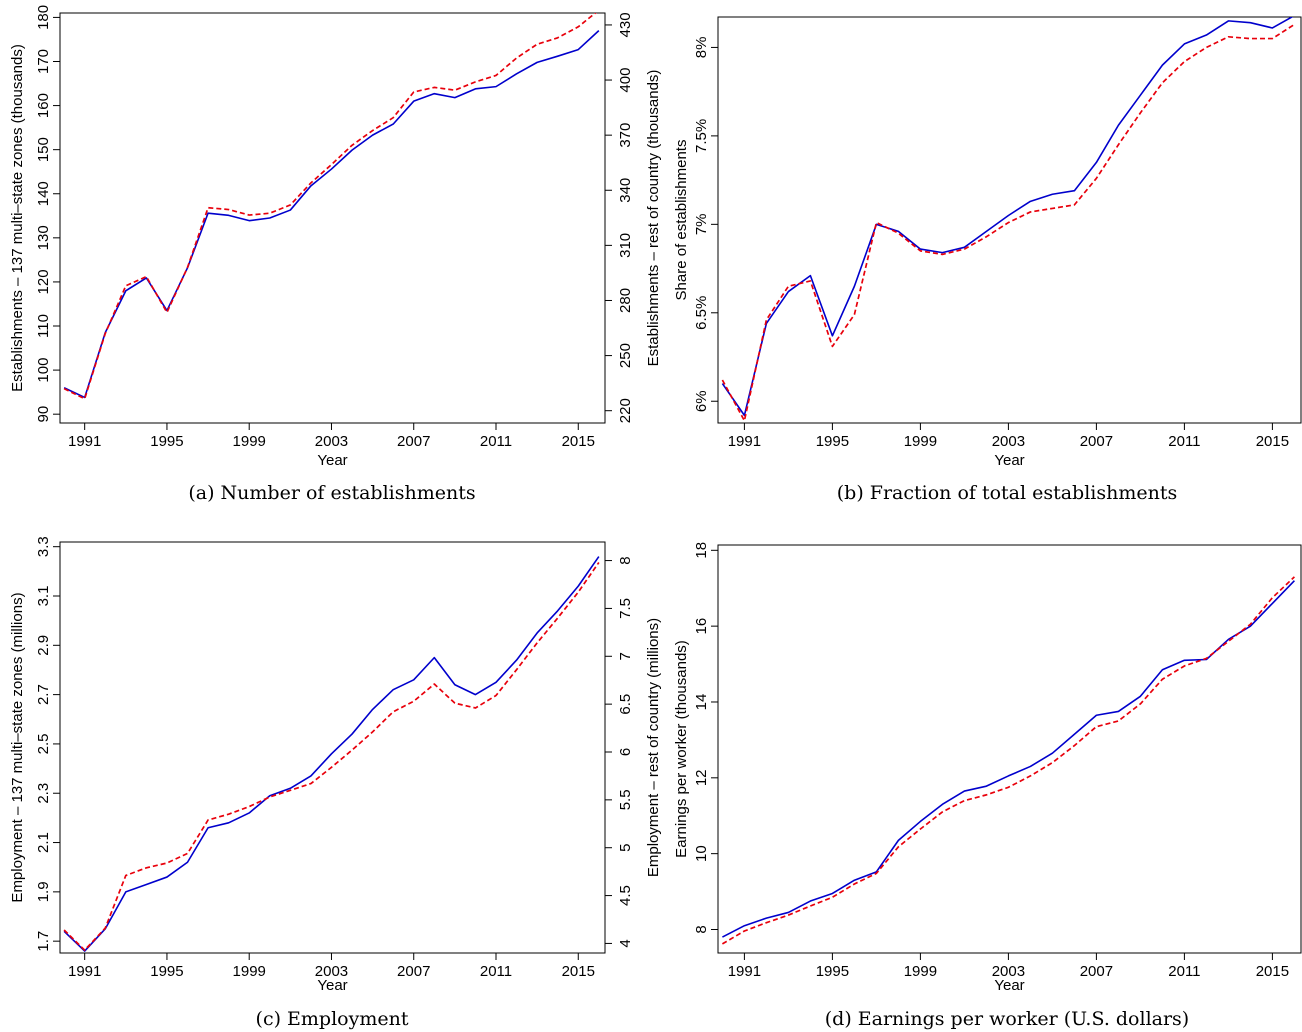  What do you see at coordinates (701, 136) in the screenshot?
I see `y-tick-label: 7.5%` at bounding box center [701, 136].